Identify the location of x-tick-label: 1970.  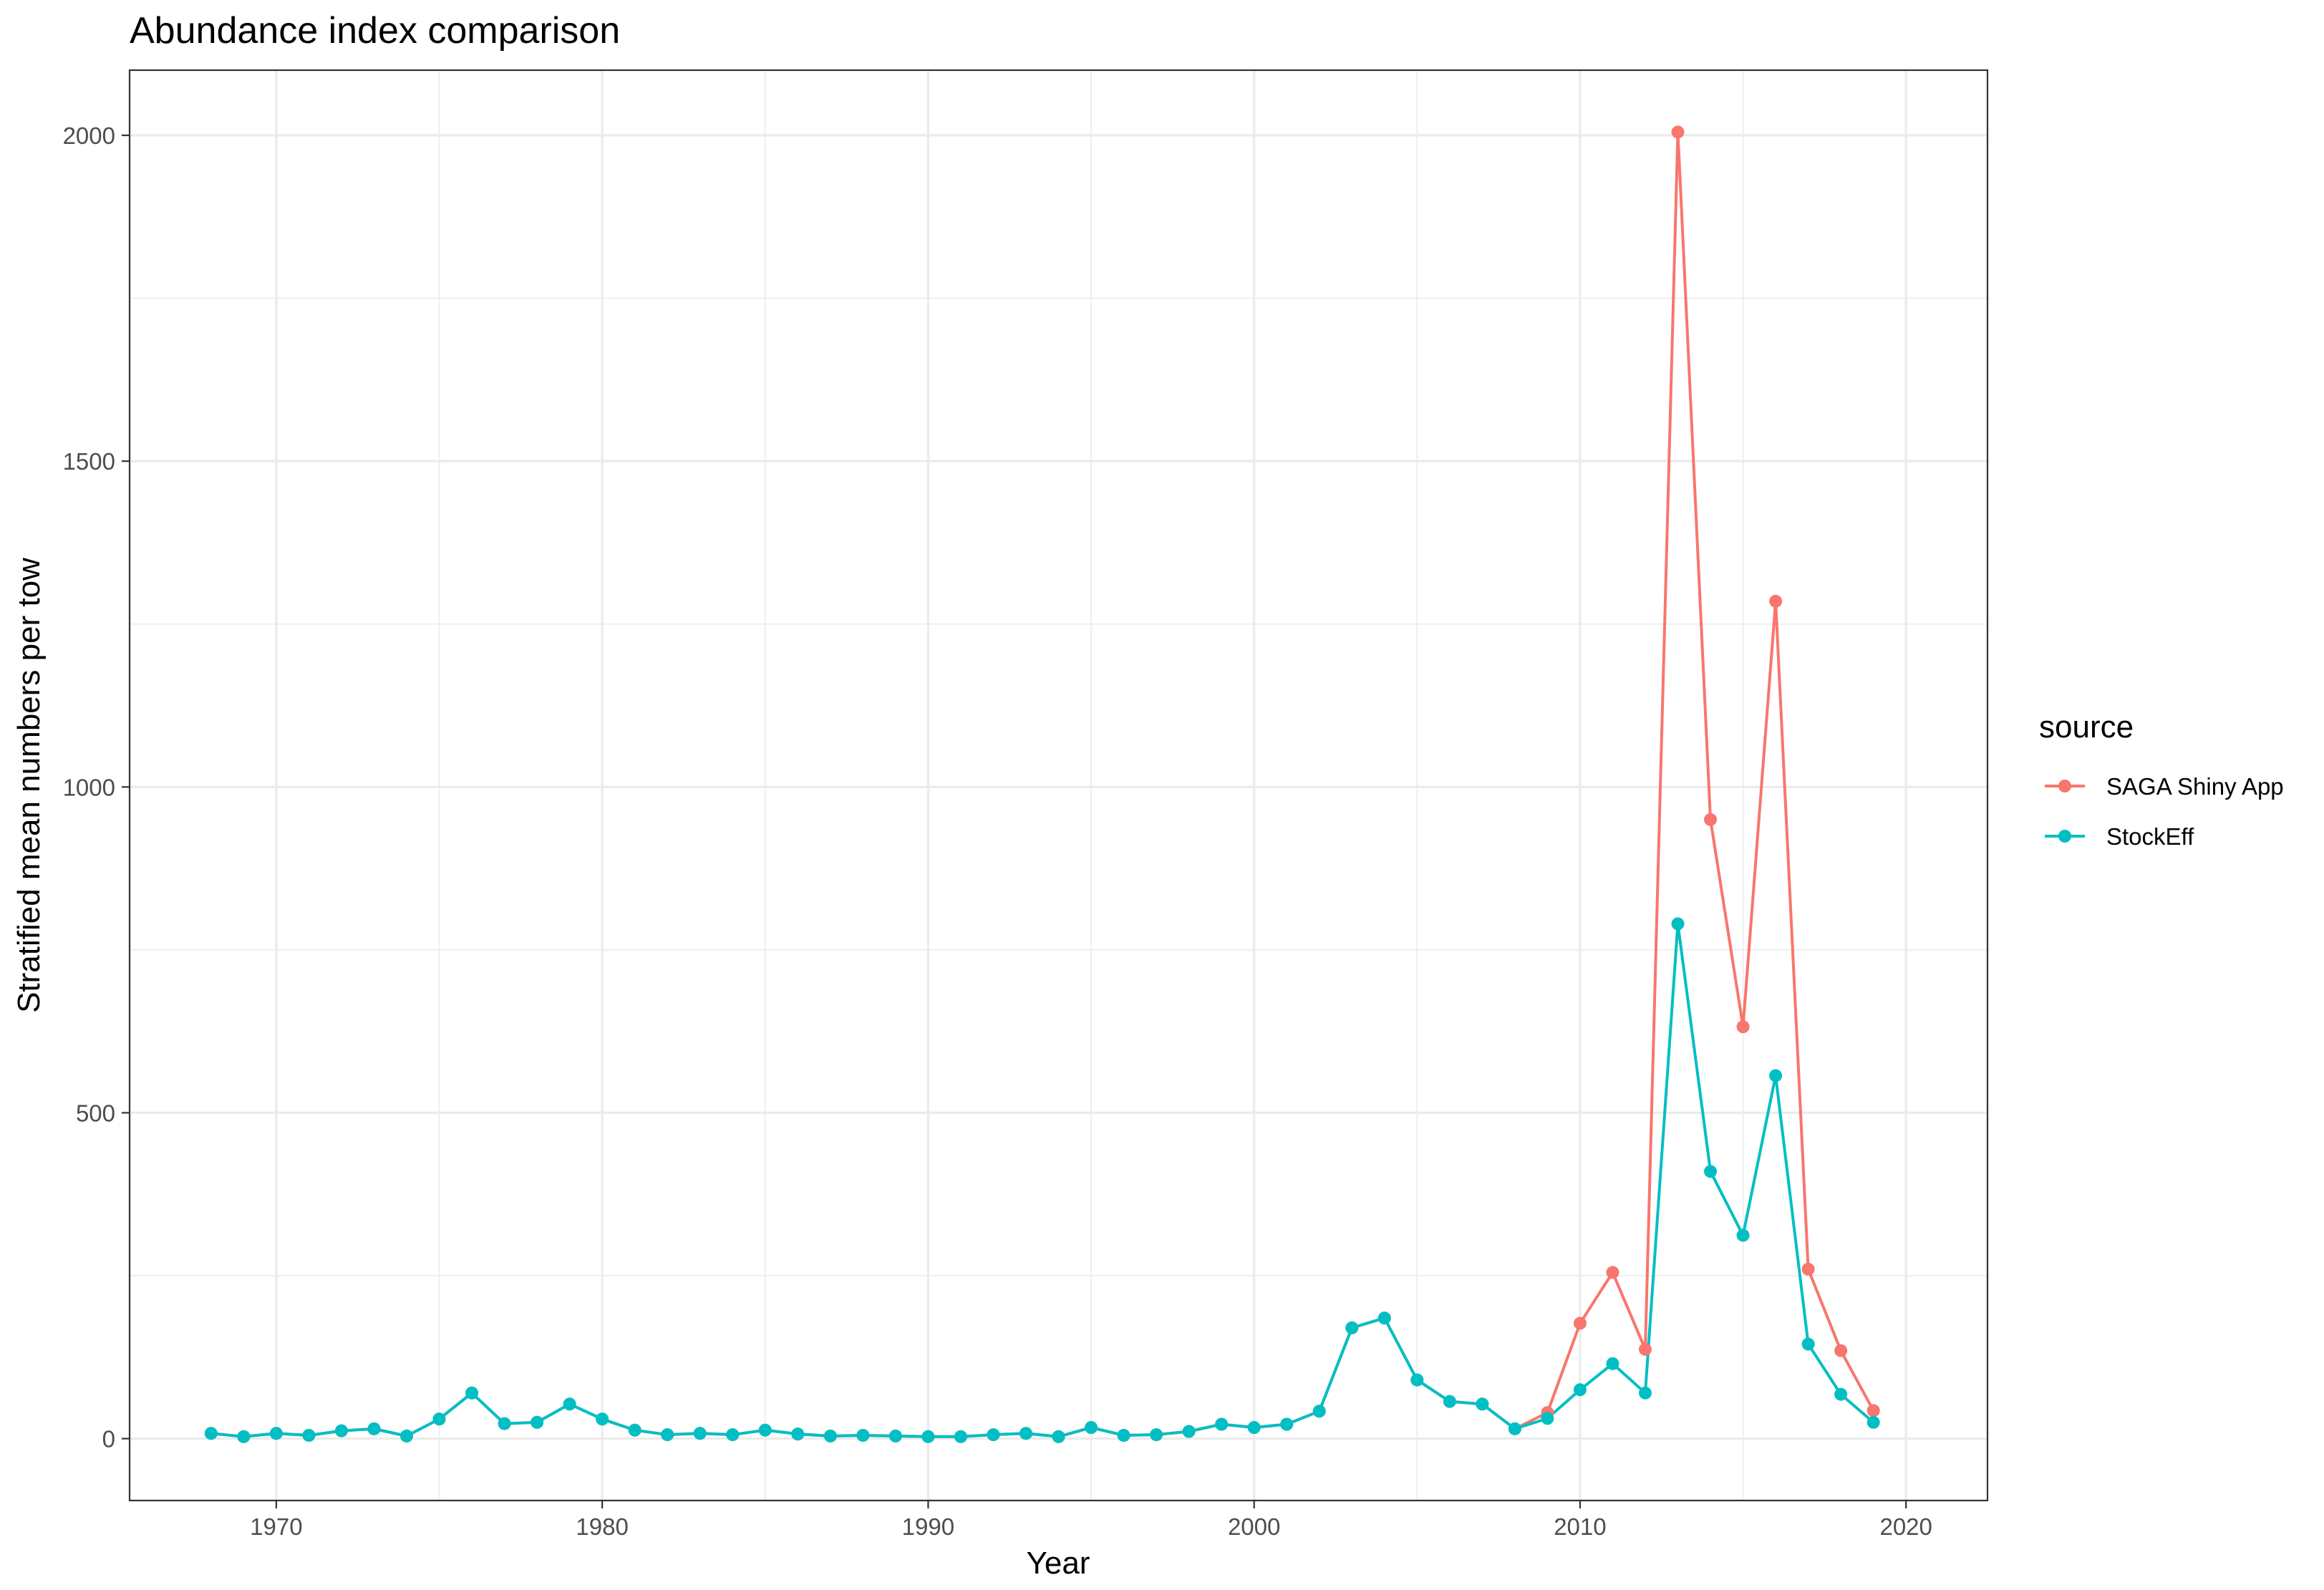
(276, 1526).